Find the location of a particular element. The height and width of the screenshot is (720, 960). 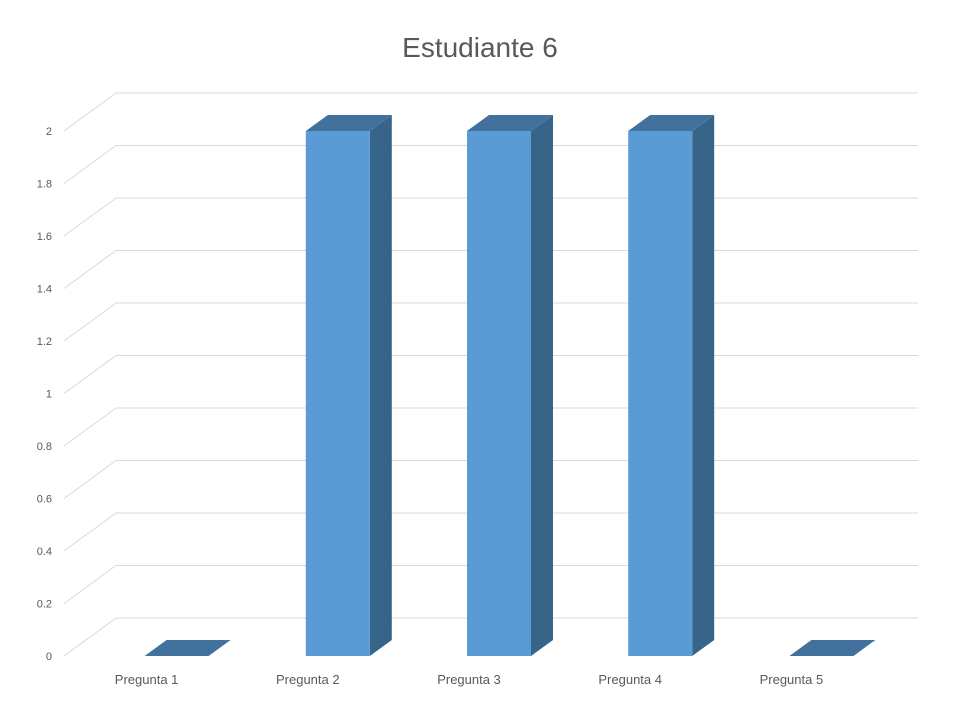

x-tick-label: Pregunta 1 is located at coordinates (147, 679).